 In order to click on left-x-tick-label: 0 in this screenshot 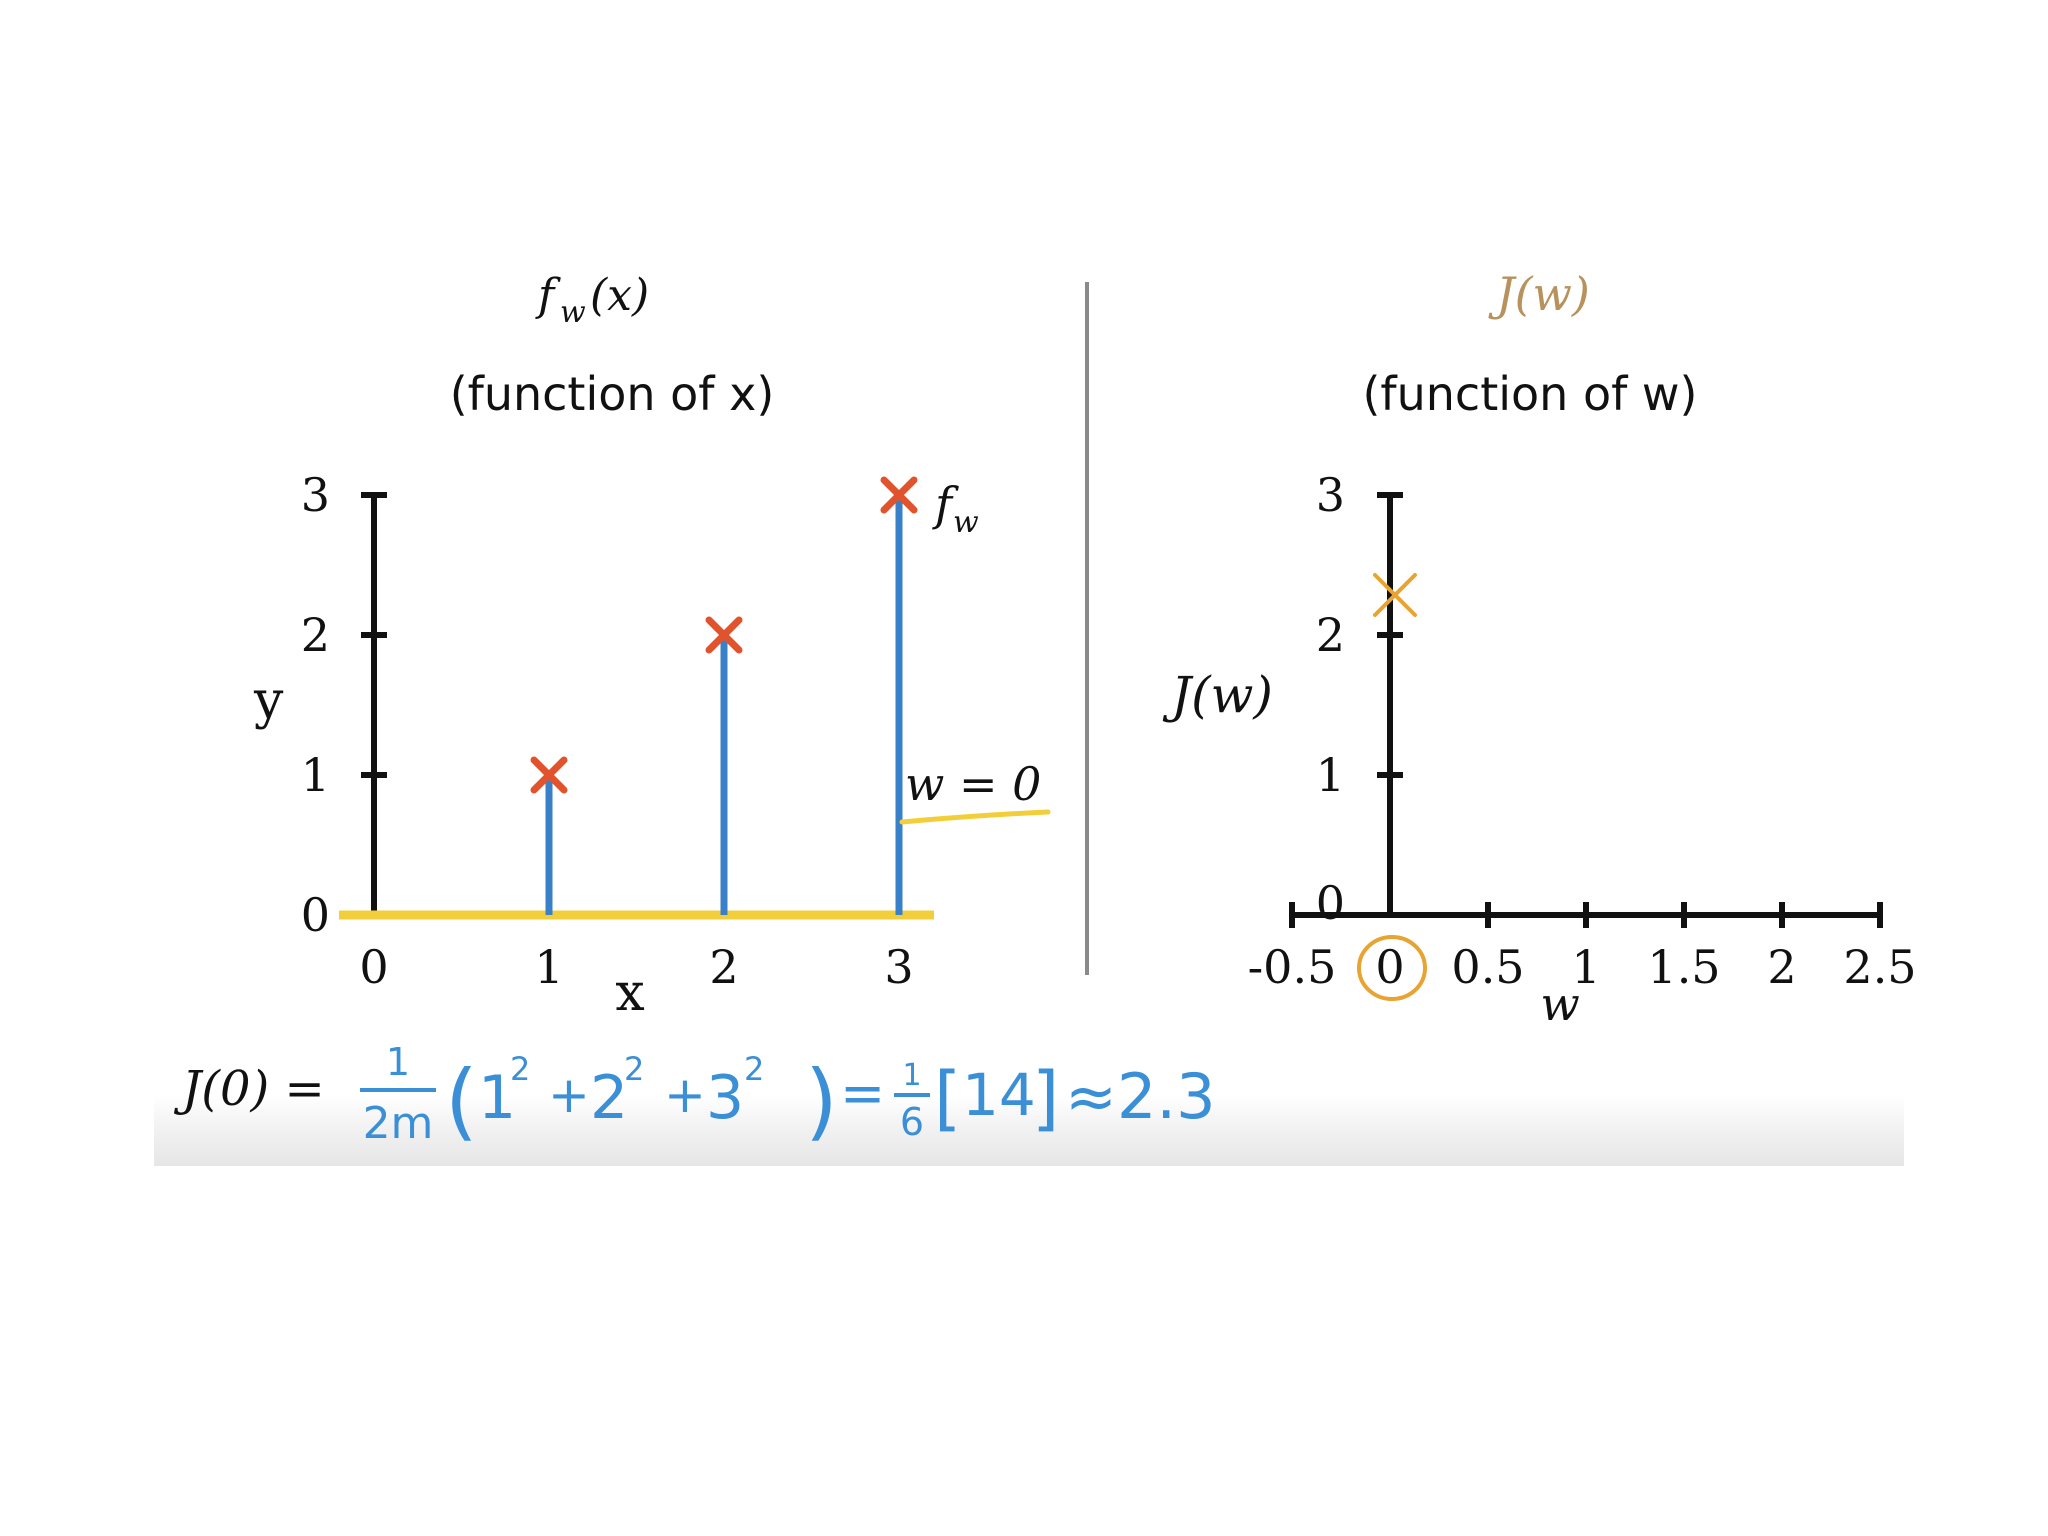, I will do `click(373, 967)`.